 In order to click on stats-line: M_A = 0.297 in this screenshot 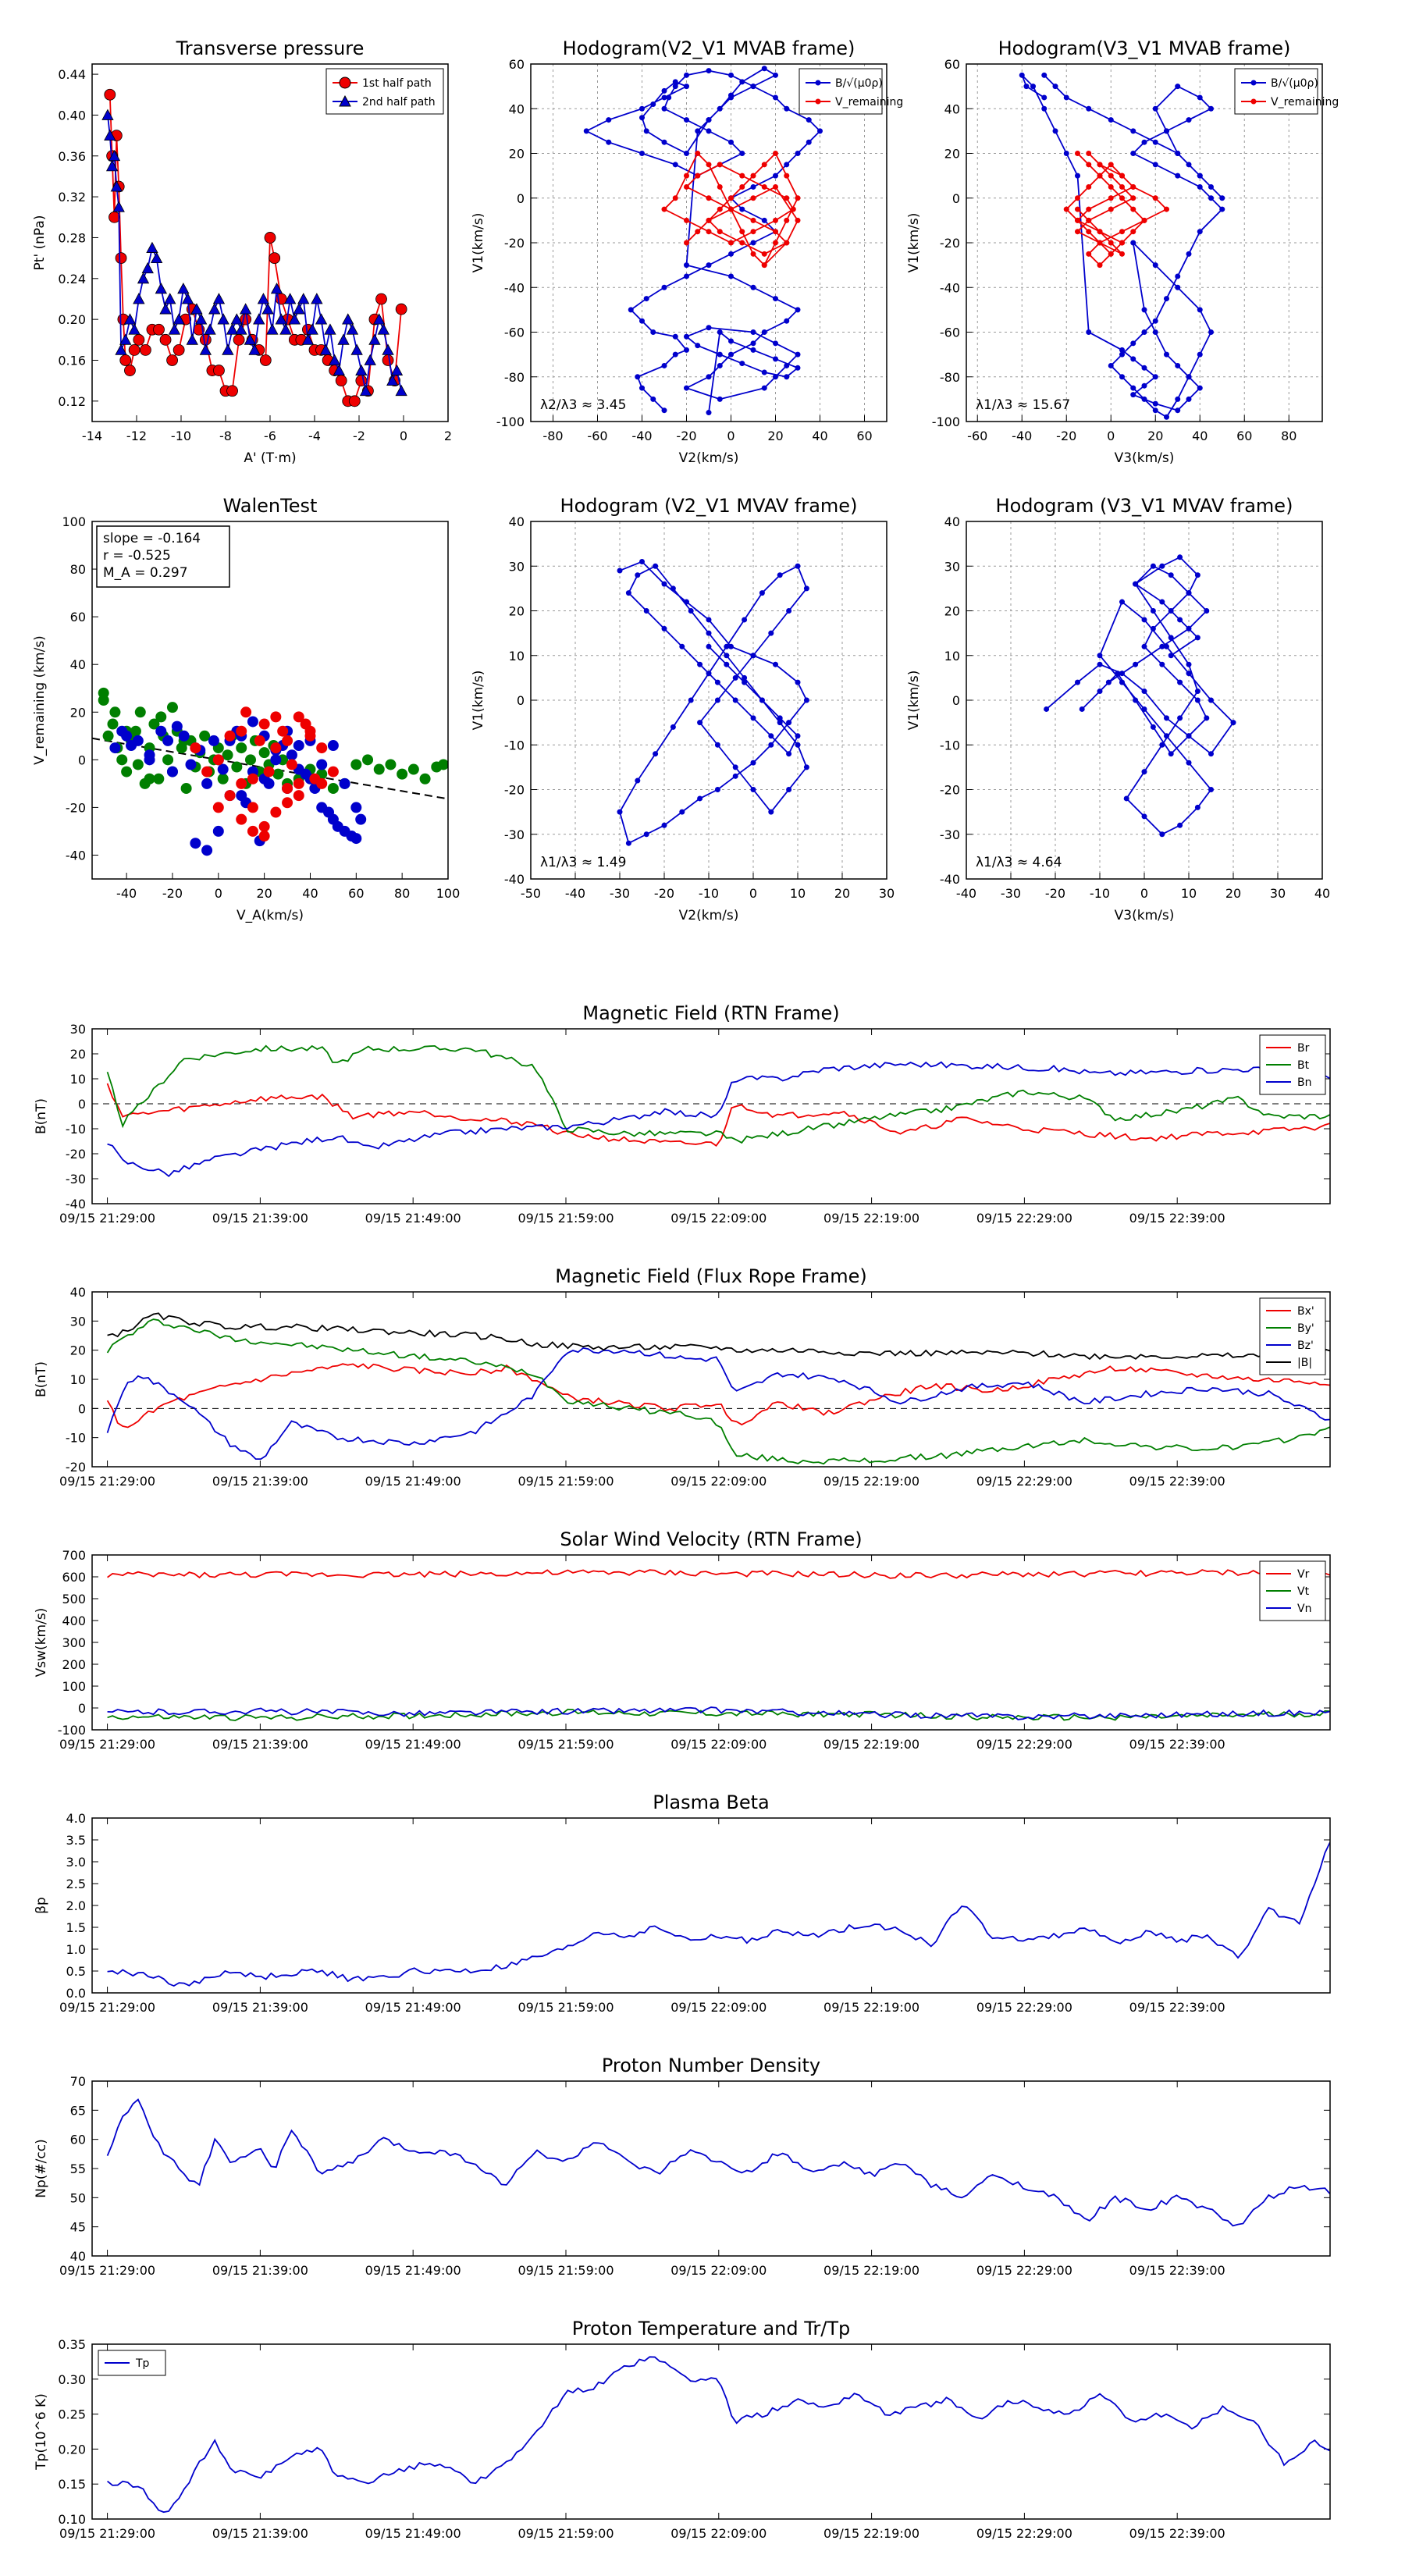, I will do `click(145, 573)`.